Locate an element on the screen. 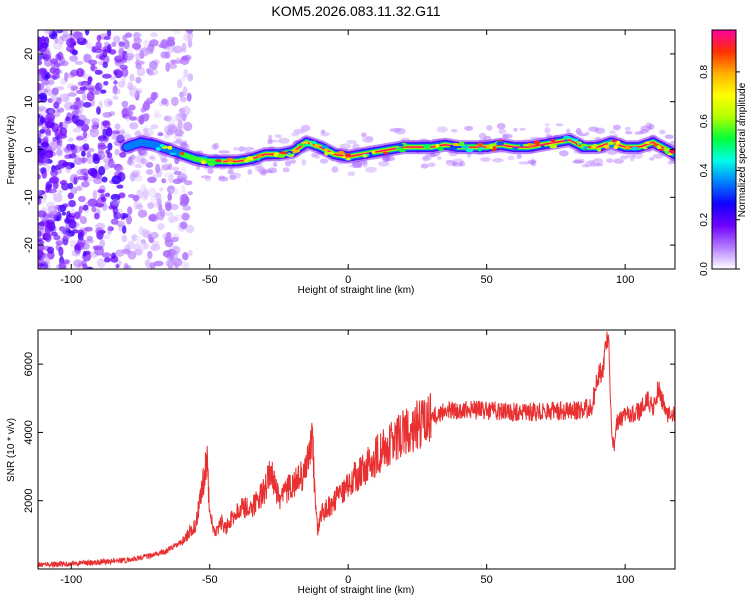  colorbar-tick-label: 0.6 is located at coordinates (704, 121).